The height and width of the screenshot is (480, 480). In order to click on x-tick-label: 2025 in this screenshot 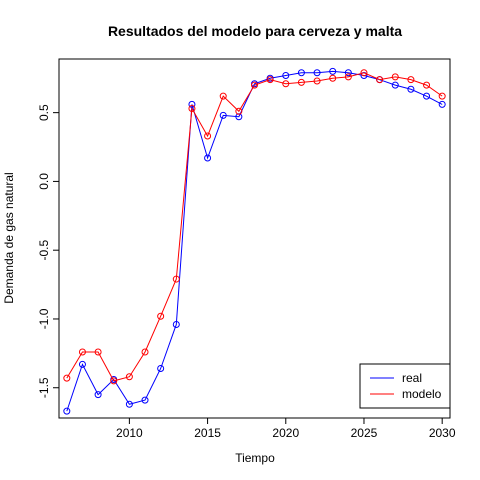, I will do `click(364, 433)`.